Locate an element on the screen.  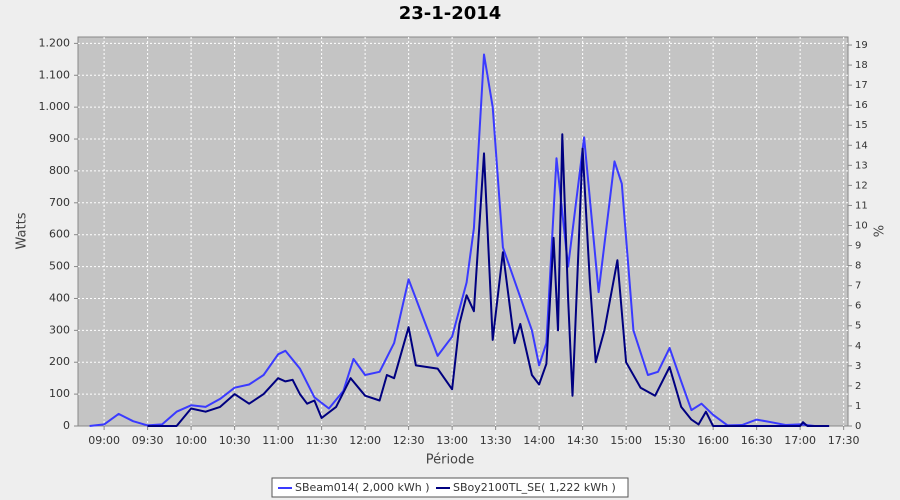
y2-tick-label: 10 is located at coordinates (861, 225).